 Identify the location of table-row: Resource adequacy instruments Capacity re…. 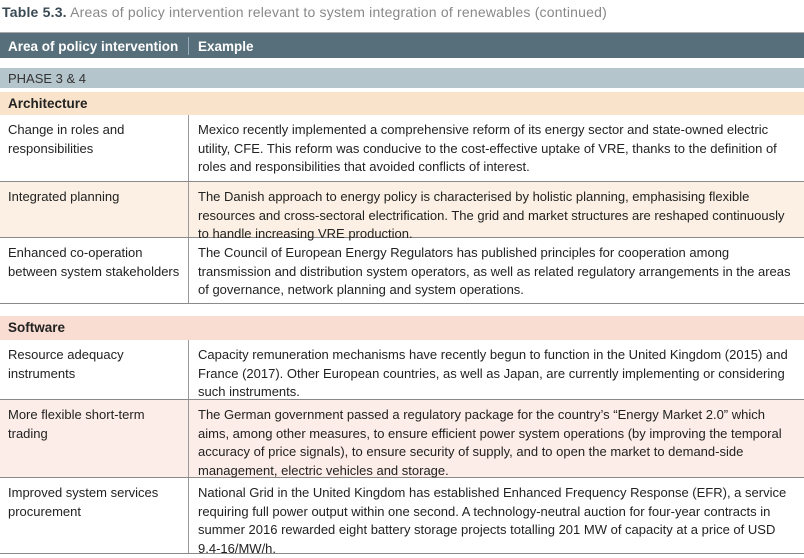
(402, 370).